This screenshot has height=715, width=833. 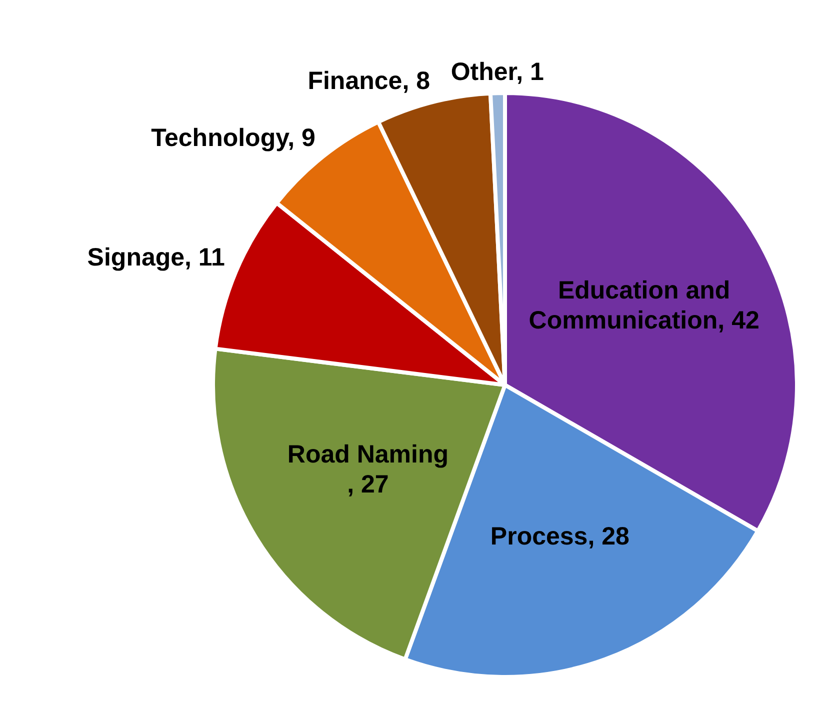 What do you see at coordinates (368, 484) in the screenshot?
I see `data-label: , 27` at bounding box center [368, 484].